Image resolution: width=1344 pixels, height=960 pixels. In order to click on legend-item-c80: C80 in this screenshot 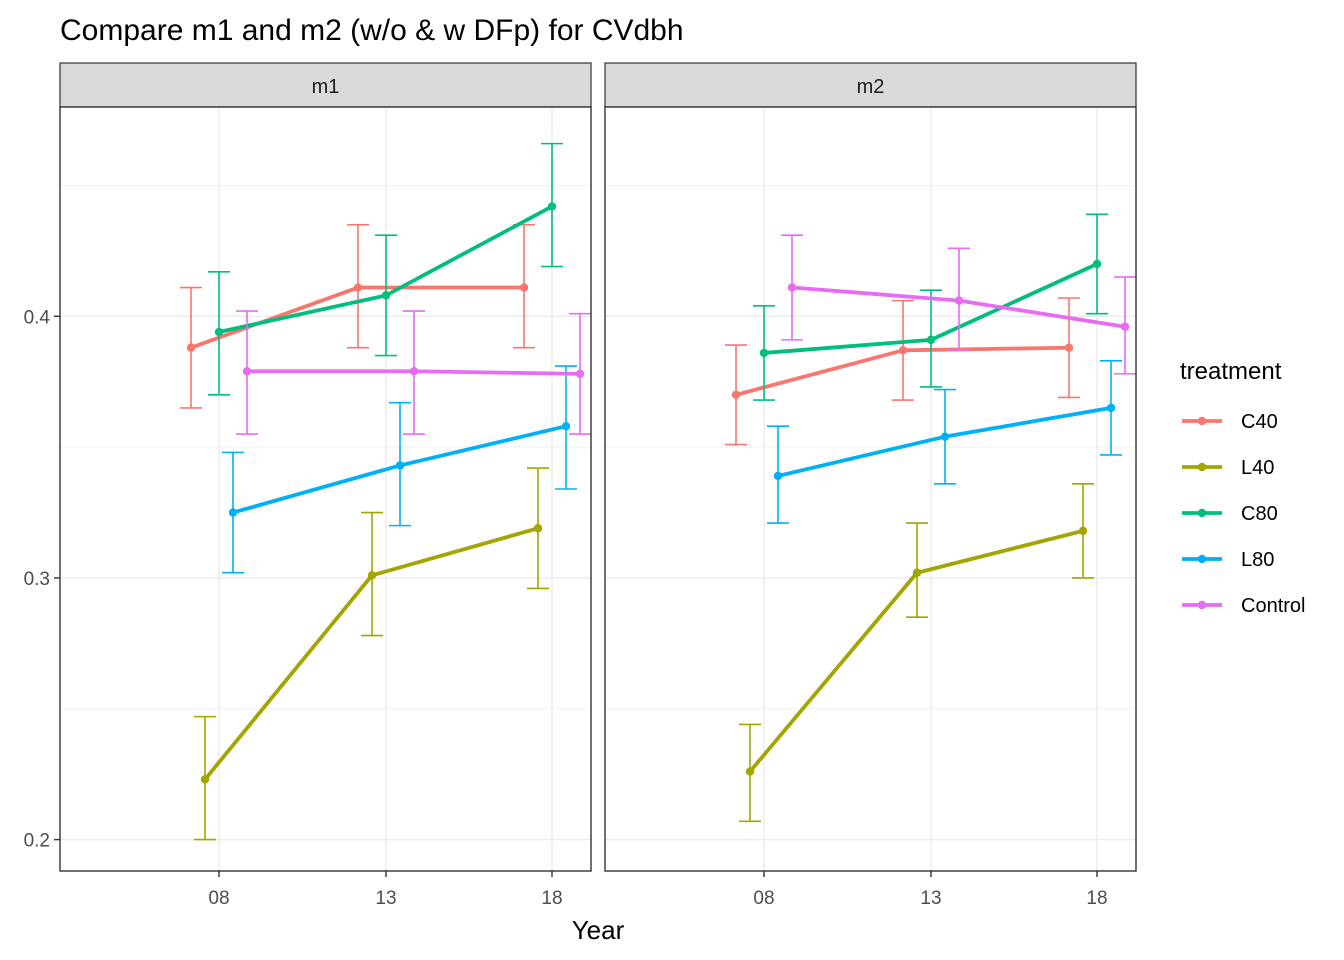, I will do `click(1230, 514)`.